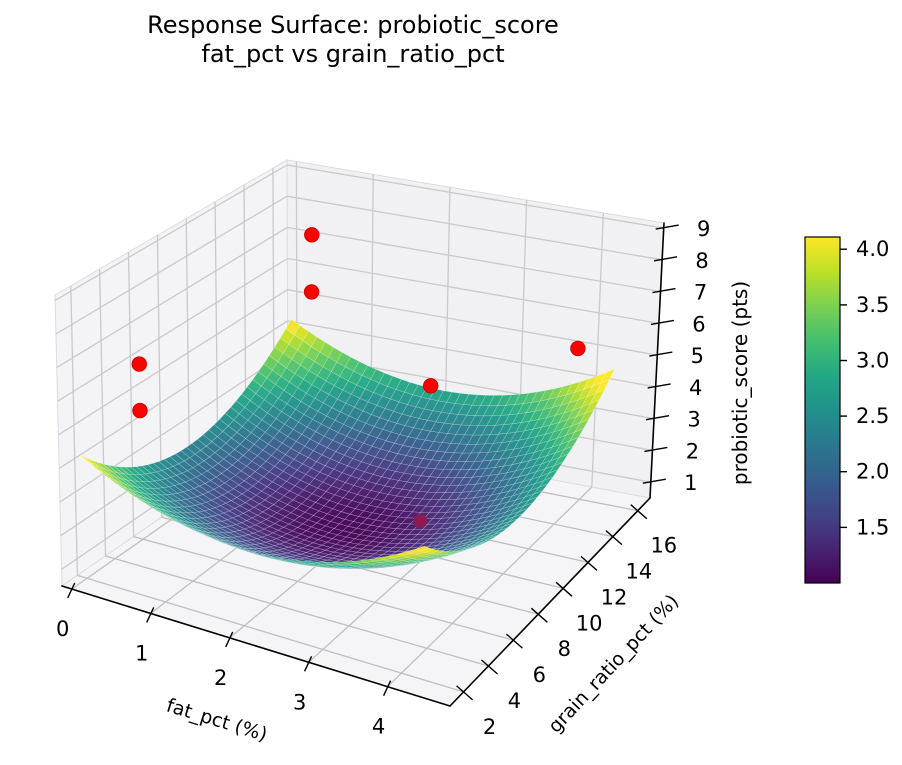  I want to click on z-tick-label: 6, so click(698, 324).